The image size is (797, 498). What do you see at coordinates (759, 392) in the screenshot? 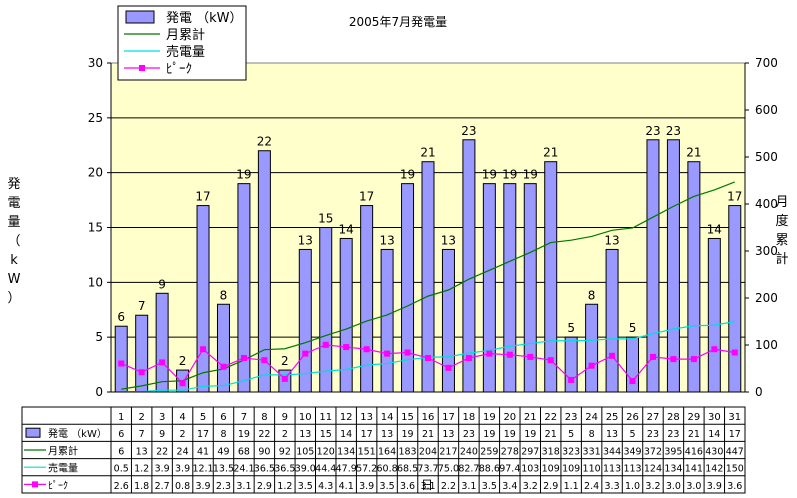
I see `y2-tick-label: 0` at bounding box center [759, 392].